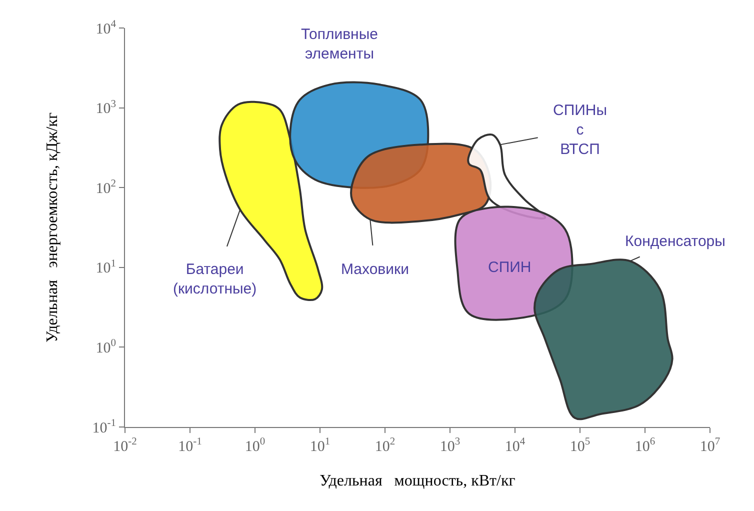  I want to click on series-label: Топливные элементы, so click(339, 44).